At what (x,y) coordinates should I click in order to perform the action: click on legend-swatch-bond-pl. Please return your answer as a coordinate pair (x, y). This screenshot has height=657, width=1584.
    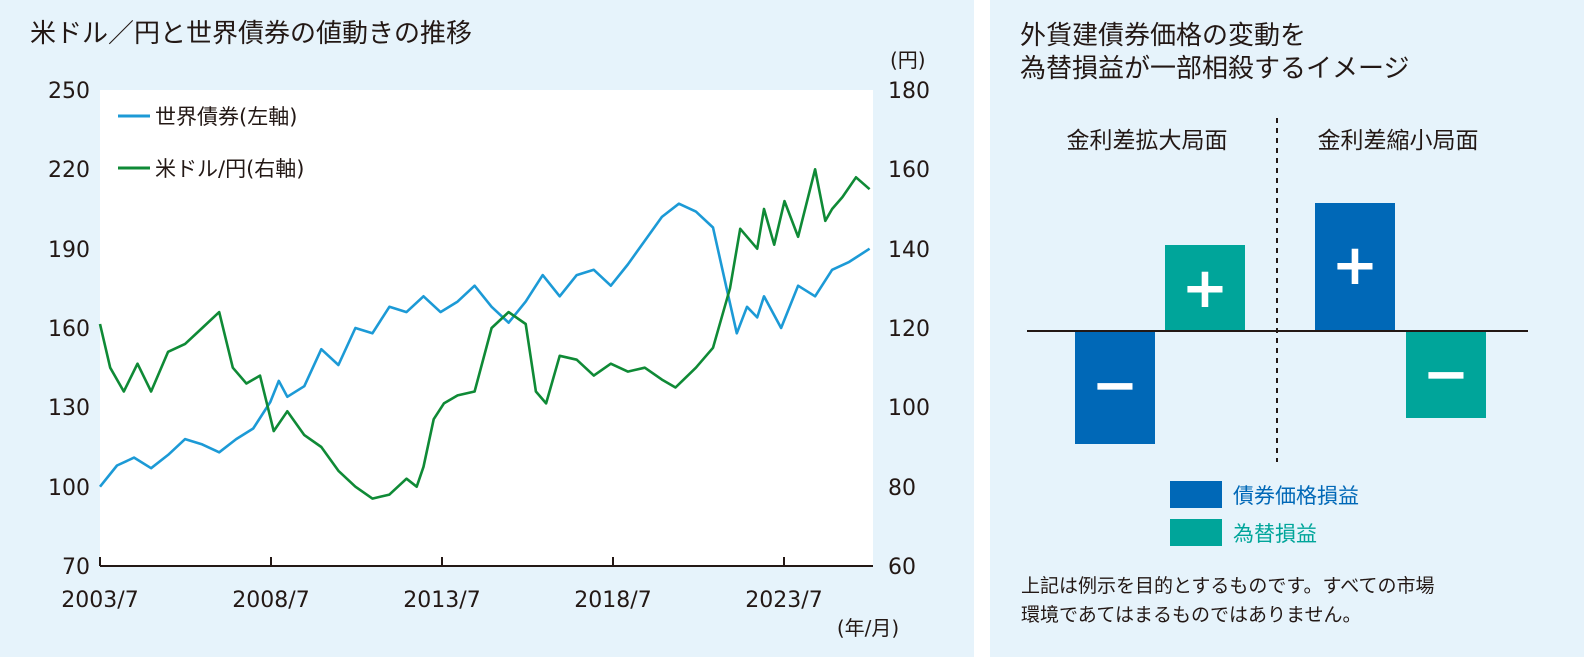
    Looking at the image, I should click on (1196, 494).